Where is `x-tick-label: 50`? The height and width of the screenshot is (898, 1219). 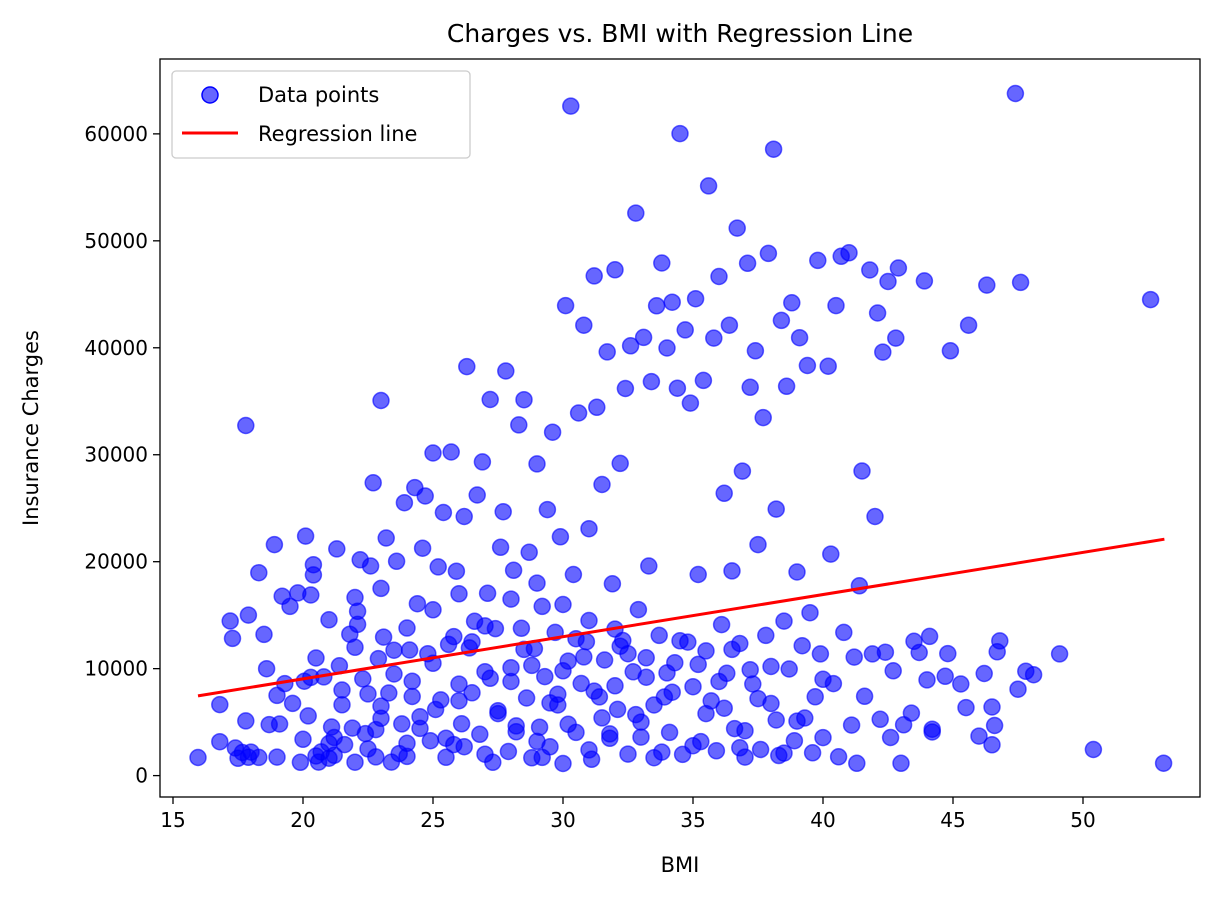
x-tick-label: 50 is located at coordinates (1082, 820).